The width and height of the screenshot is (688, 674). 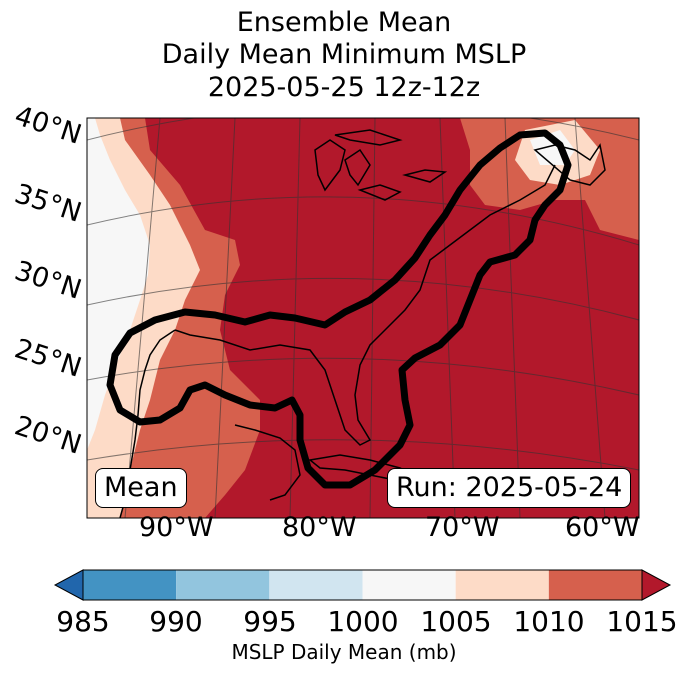 I want to click on colorbar-tick-1015: 1015, so click(x=642, y=621).